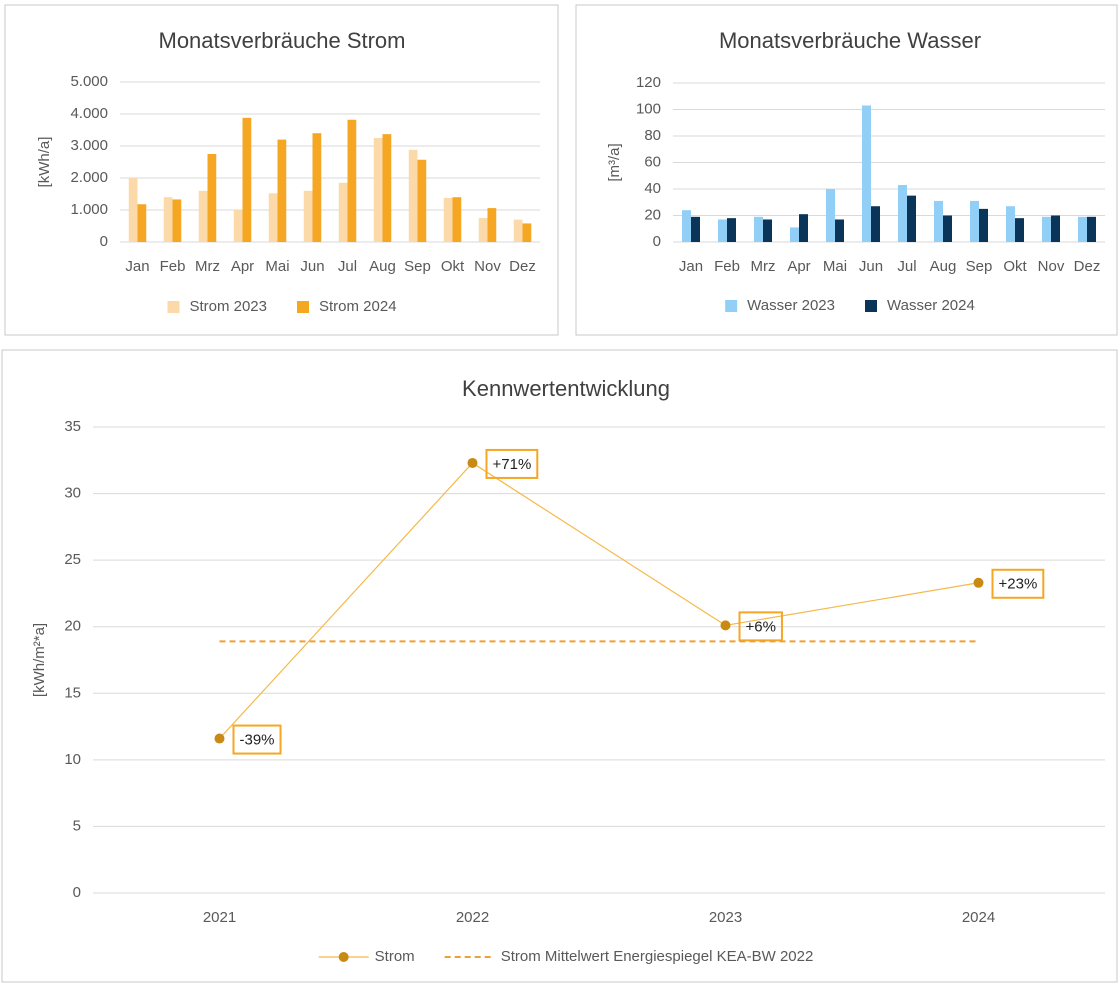 The width and height of the screenshot is (1118, 983). Describe the element at coordinates (652, 161) in the screenshot. I see `y-tick-label: 60` at that location.